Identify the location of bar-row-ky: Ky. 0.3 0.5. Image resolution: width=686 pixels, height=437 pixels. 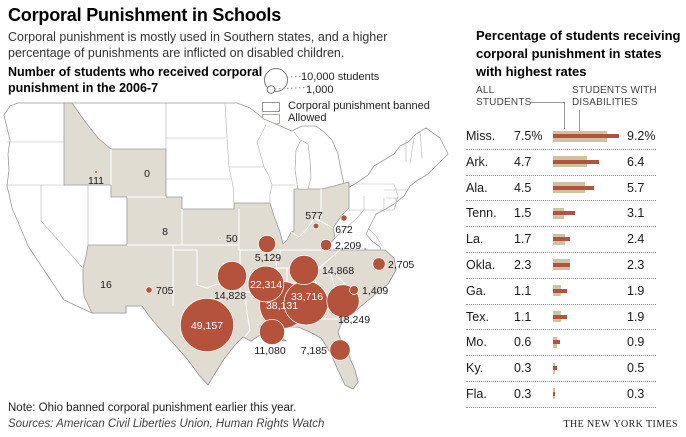
(561, 369).